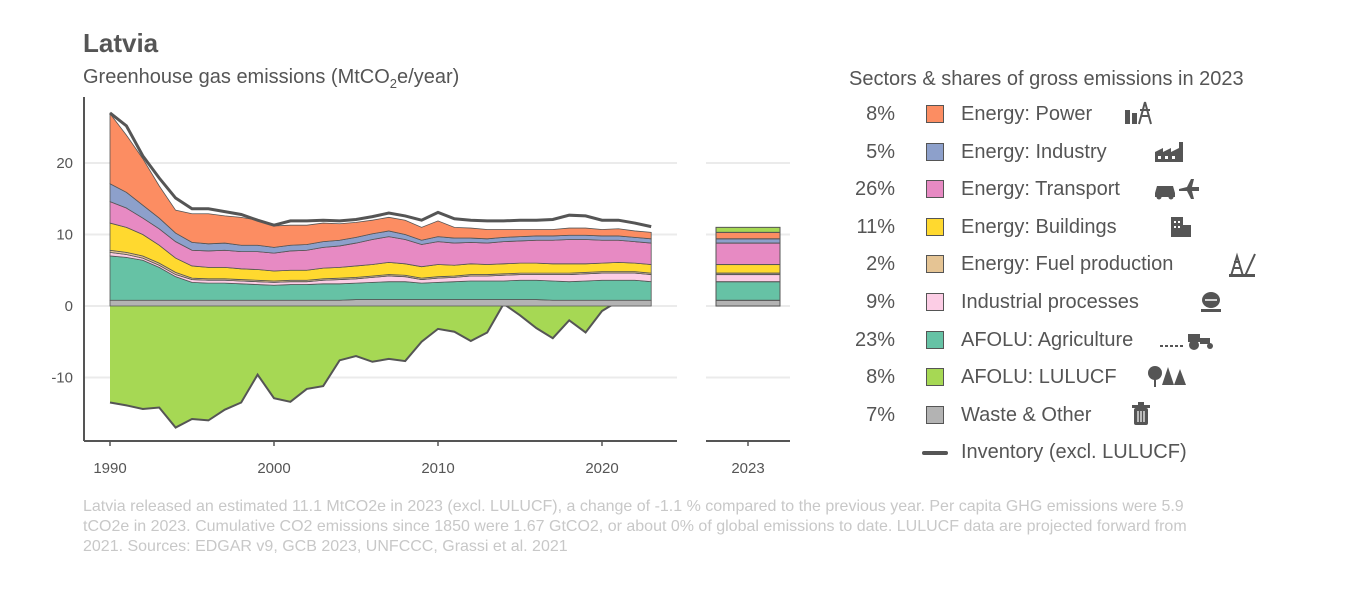 The height and width of the screenshot is (600, 1350). I want to click on car-plane-icon, so click(1177, 190).